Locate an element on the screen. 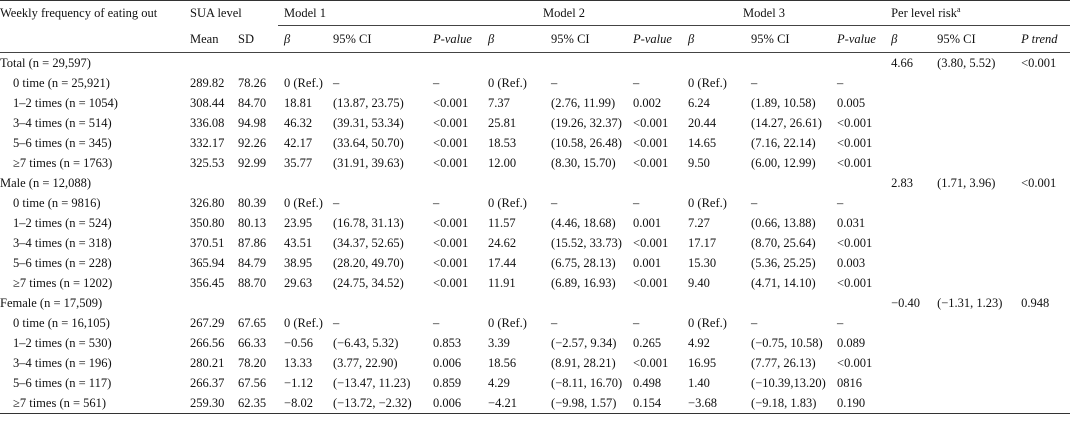 The height and width of the screenshot is (430, 1077). model1-beta-cell: 43.51 is located at coordinates (298, 243).